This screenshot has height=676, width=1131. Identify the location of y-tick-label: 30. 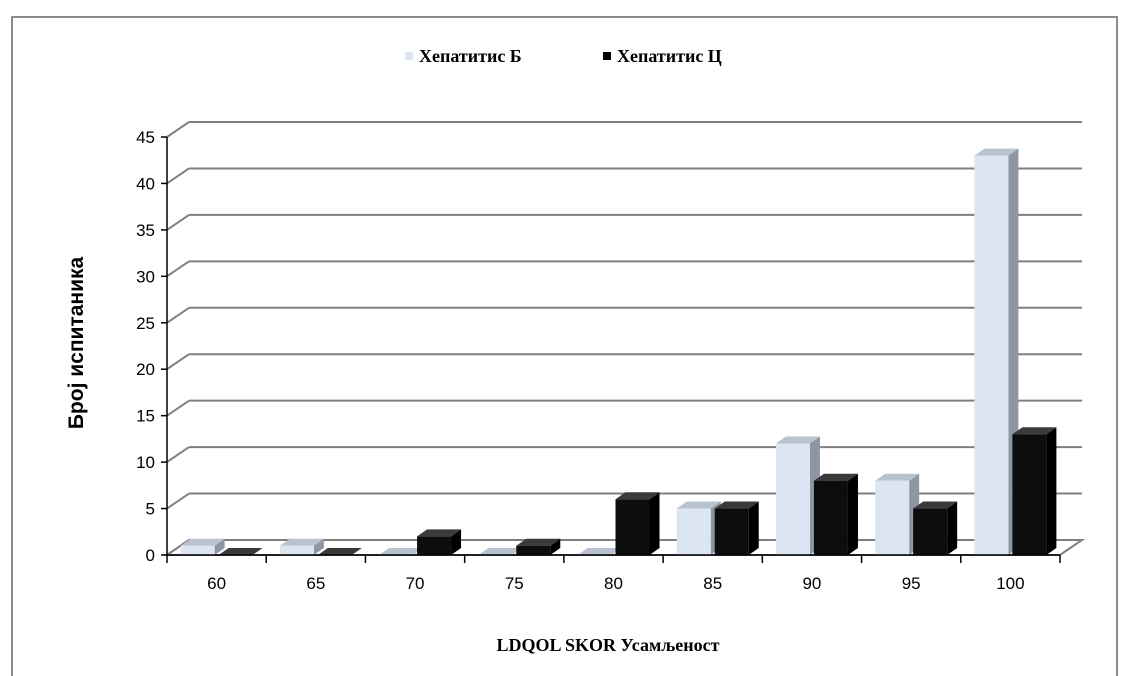
(145, 276).